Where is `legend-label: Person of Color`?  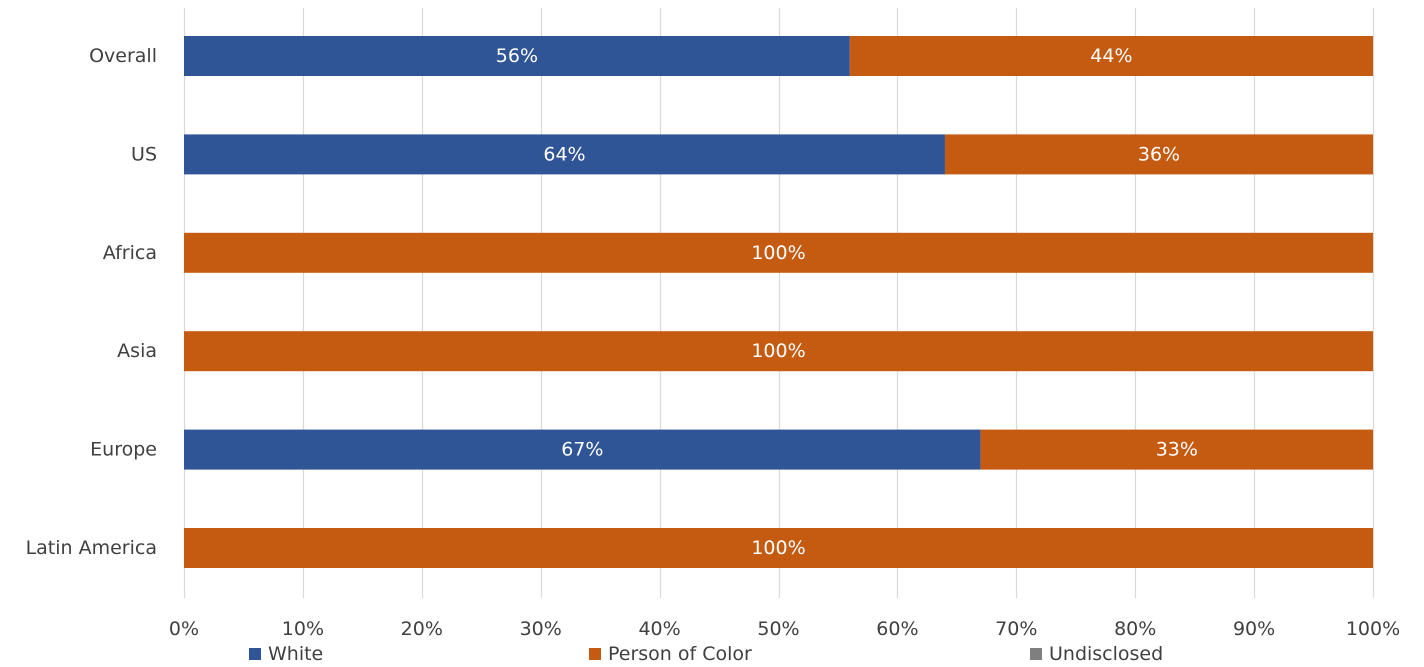
legend-label: Person of Color is located at coordinates (680, 654).